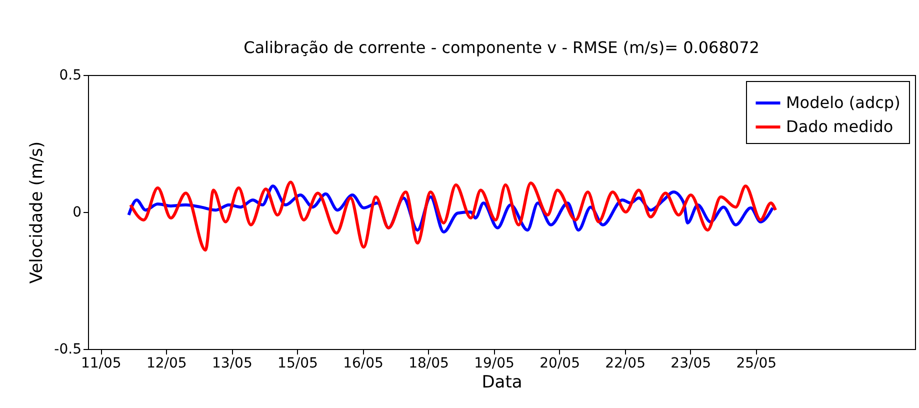 The height and width of the screenshot is (408, 919). What do you see at coordinates (70, 76) in the screenshot?
I see `y-tick-label: 0.5` at bounding box center [70, 76].